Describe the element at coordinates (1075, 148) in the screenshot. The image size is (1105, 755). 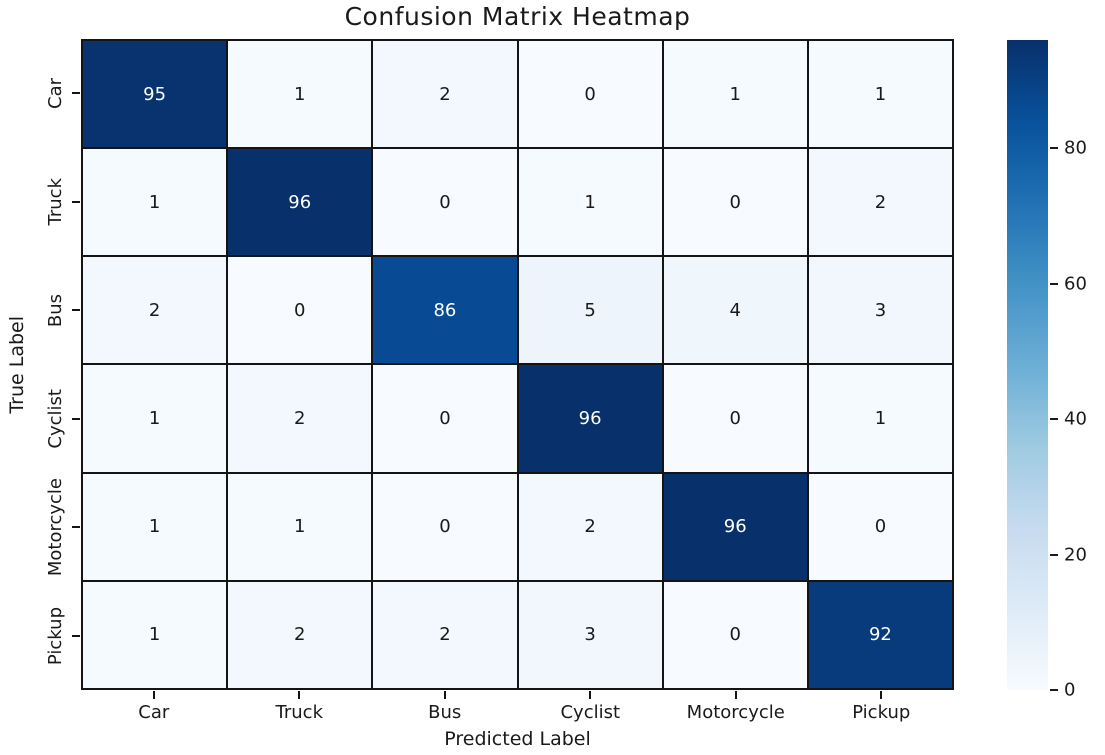
I see `colorbar-tick-label-80: 80` at that location.